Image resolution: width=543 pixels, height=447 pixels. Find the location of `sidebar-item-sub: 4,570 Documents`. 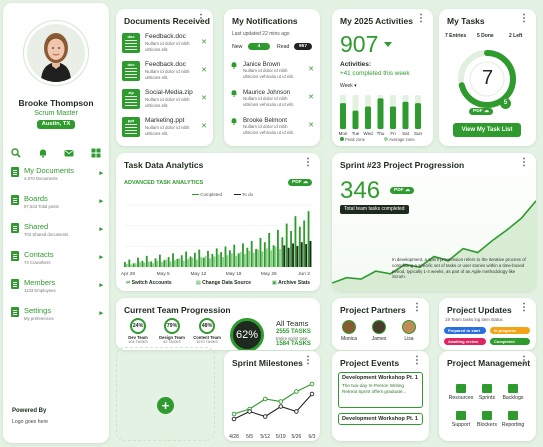

sidebar-item-sub: 4,570 Documents is located at coordinates (41, 178).